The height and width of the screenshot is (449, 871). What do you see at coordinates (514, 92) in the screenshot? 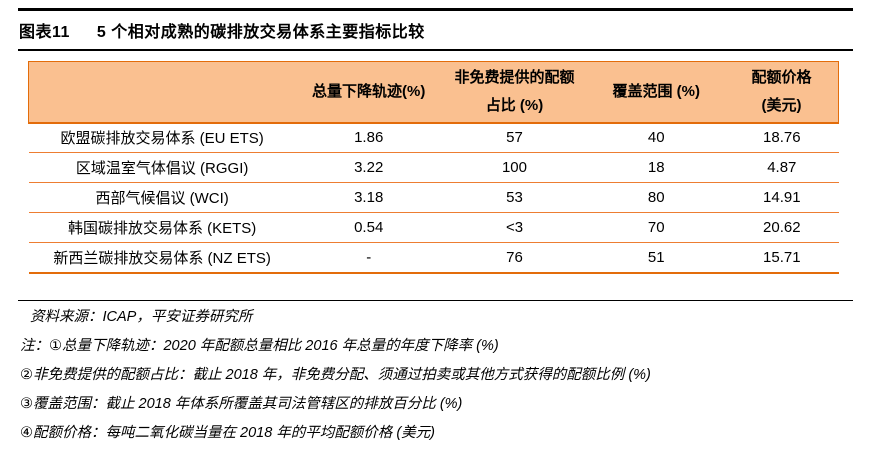
I see `header-nonfree-allowance: 非免费提供的配额 占比 (%)` at bounding box center [514, 92].